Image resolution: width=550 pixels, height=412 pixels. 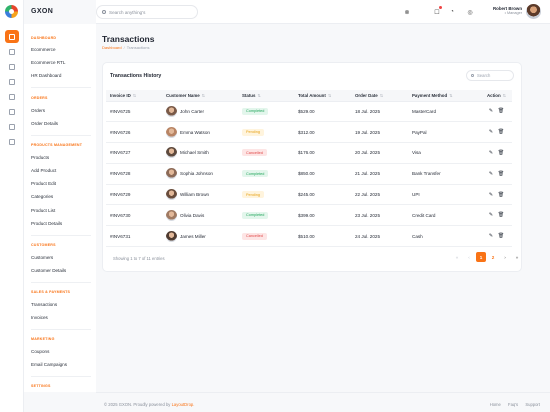 What do you see at coordinates (12, 66) in the screenshot?
I see `rail-chat-icon` at bounding box center [12, 66].